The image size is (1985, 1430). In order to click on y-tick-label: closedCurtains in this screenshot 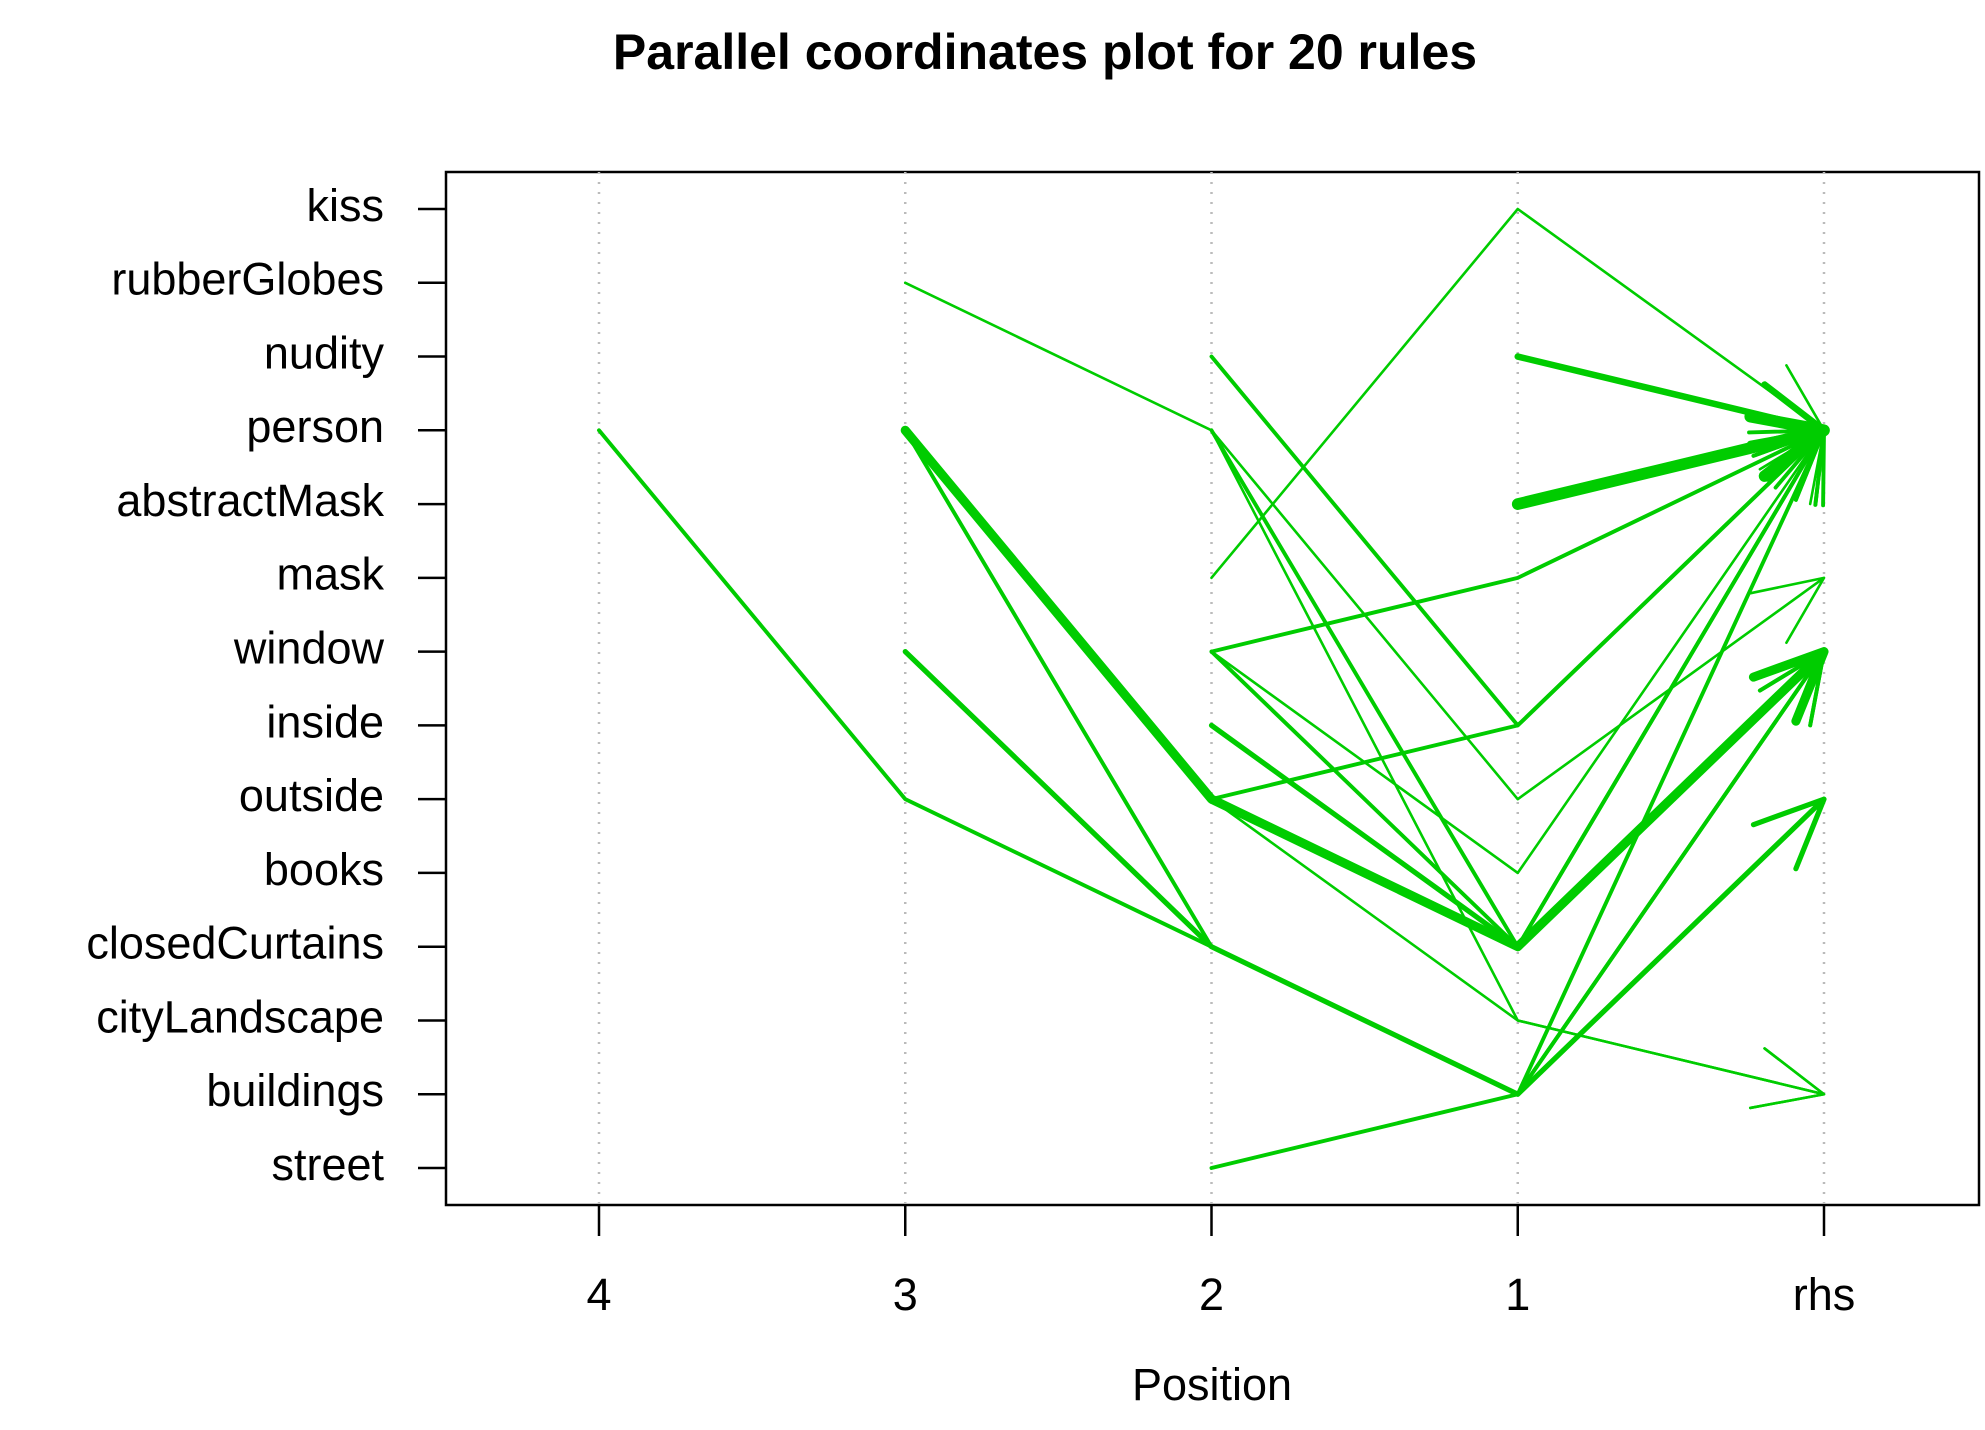, I will do `click(235, 943)`.